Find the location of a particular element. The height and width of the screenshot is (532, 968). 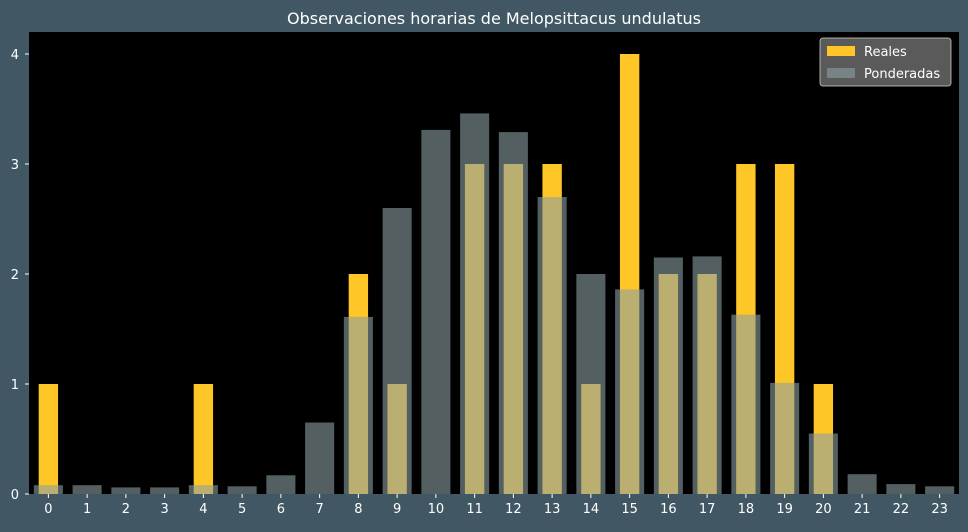

x-tick-label-3: 3 is located at coordinates (164, 509).